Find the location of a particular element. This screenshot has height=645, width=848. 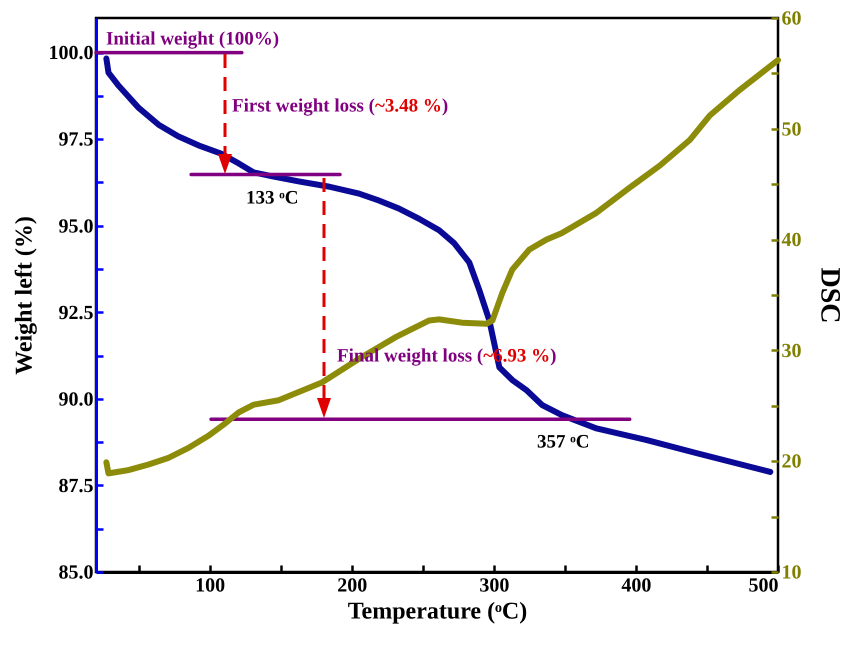

x-tick-label: 300 is located at coordinates (494, 585).